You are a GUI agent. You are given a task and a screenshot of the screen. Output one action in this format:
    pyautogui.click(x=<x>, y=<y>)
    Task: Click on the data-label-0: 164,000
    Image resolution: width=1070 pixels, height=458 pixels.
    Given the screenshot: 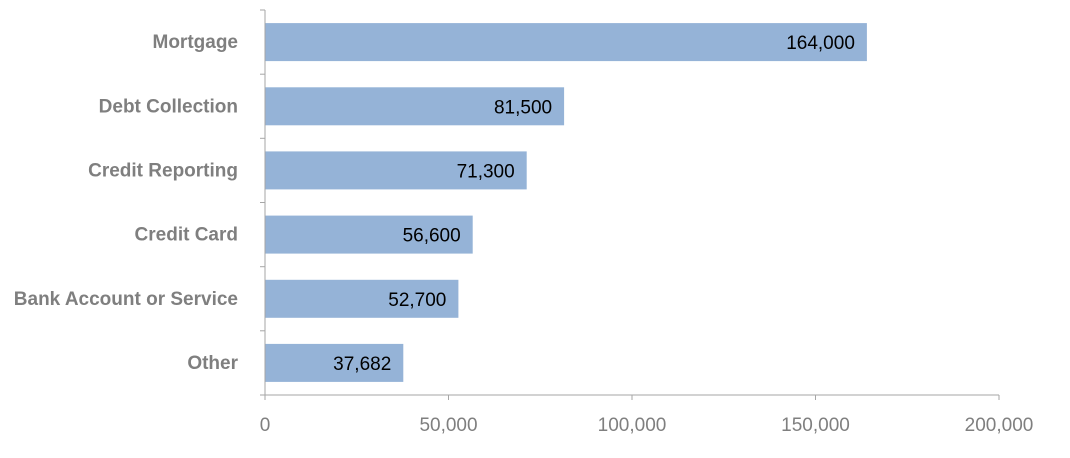 What is the action you would take?
    pyautogui.click(x=820, y=43)
    